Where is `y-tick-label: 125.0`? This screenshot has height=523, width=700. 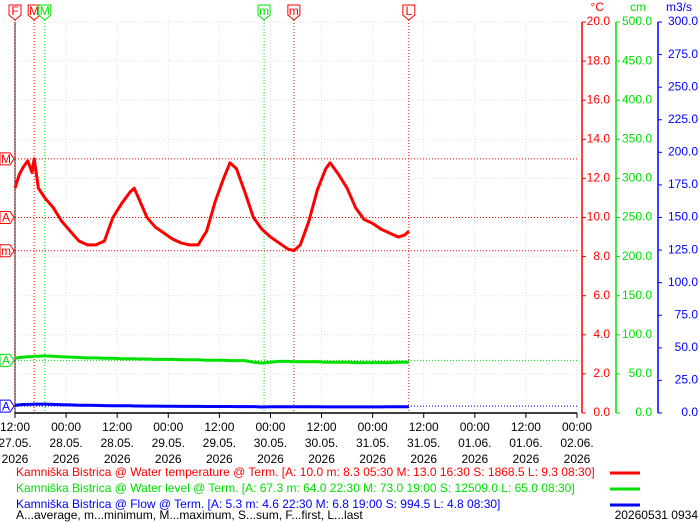 y-tick-label: 125.0 is located at coordinates (683, 249).